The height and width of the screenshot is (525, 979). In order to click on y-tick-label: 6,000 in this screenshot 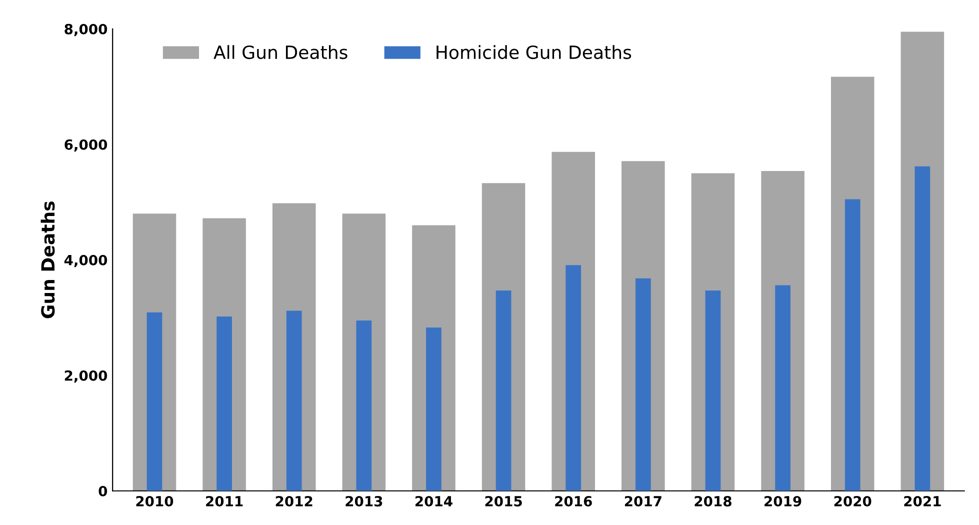, I will do `click(86, 145)`.